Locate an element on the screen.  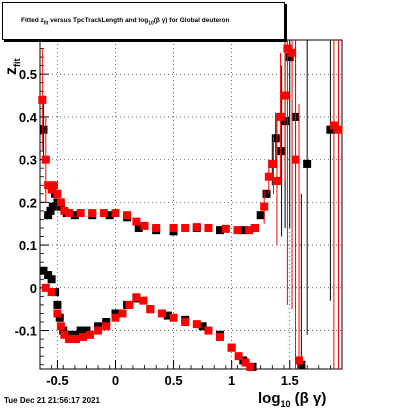
x-tick-label: 0.5 is located at coordinates (174, 380).